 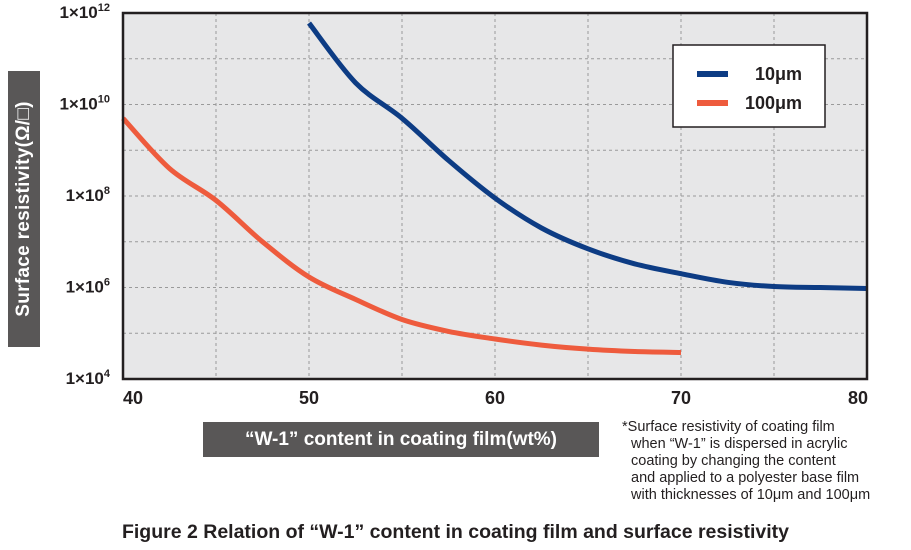 I want to click on legend-box, so click(x=749, y=86).